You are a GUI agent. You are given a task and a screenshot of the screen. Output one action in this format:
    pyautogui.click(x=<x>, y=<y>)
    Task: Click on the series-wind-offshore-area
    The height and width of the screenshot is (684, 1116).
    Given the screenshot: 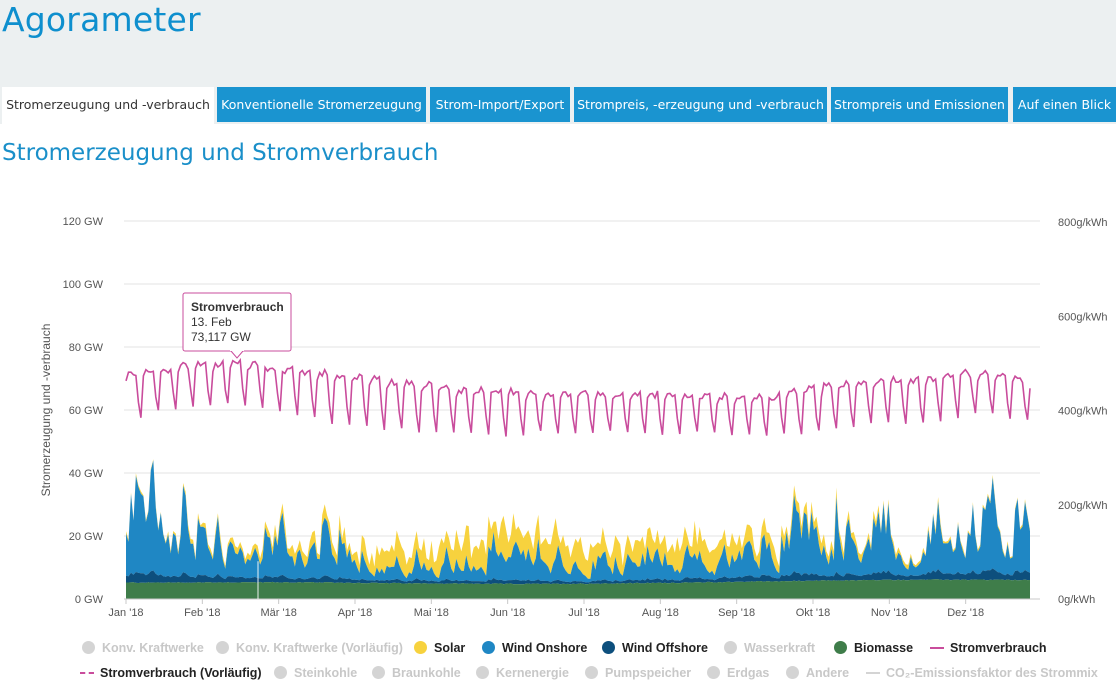 What is the action you would take?
    pyautogui.click(x=578, y=576)
    